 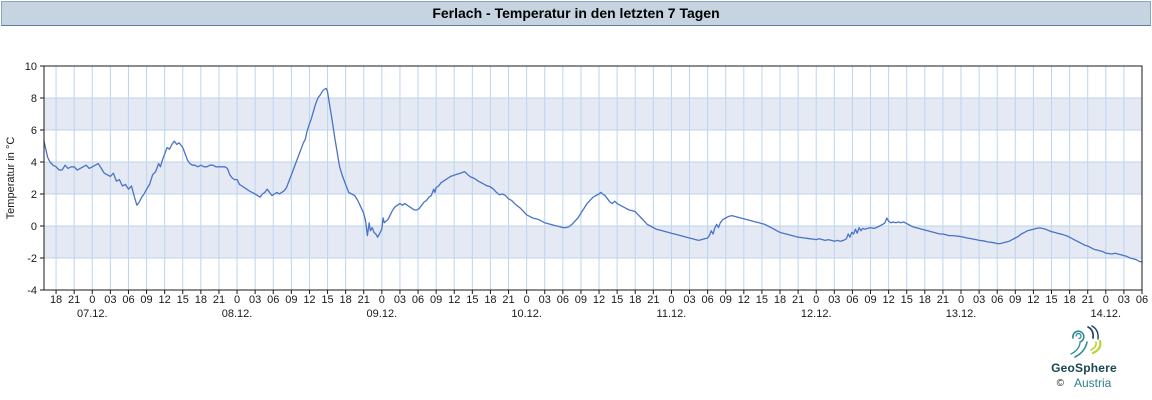 What do you see at coordinates (1086, 341) in the screenshot?
I see `geosphere-logo-icon` at bounding box center [1086, 341].